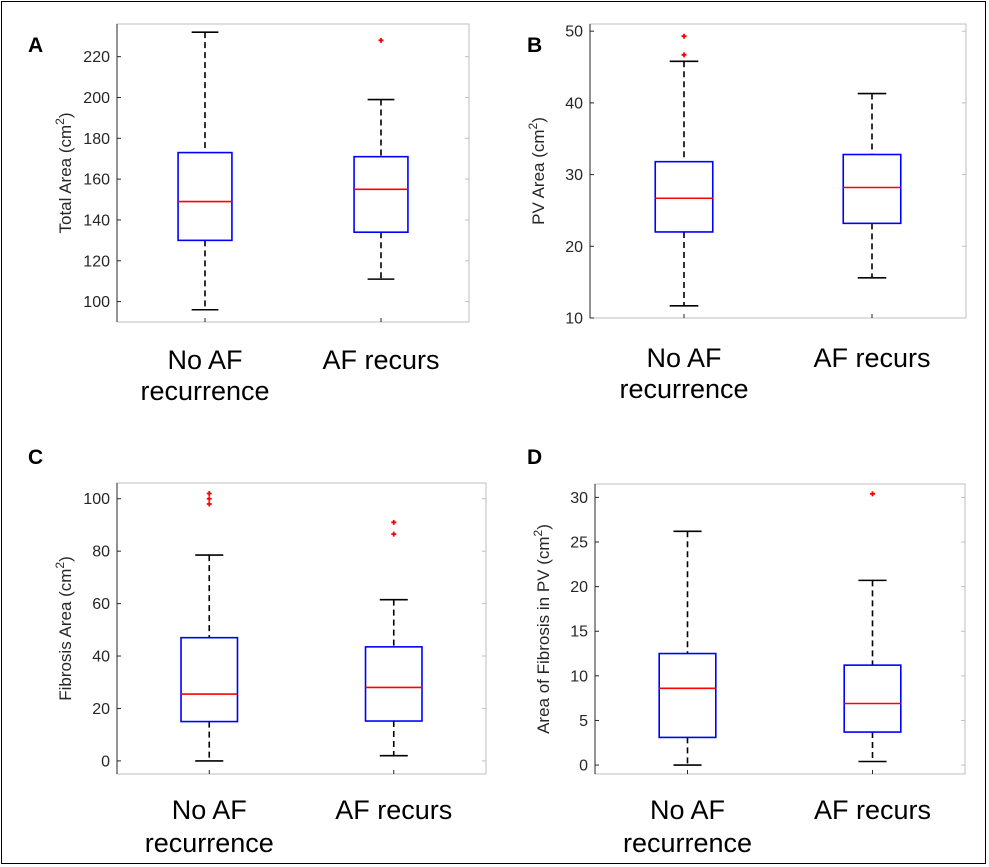  Describe the element at coordinates (579, 632) in the screenshot. I see `y-tick-label: 15` at that location.